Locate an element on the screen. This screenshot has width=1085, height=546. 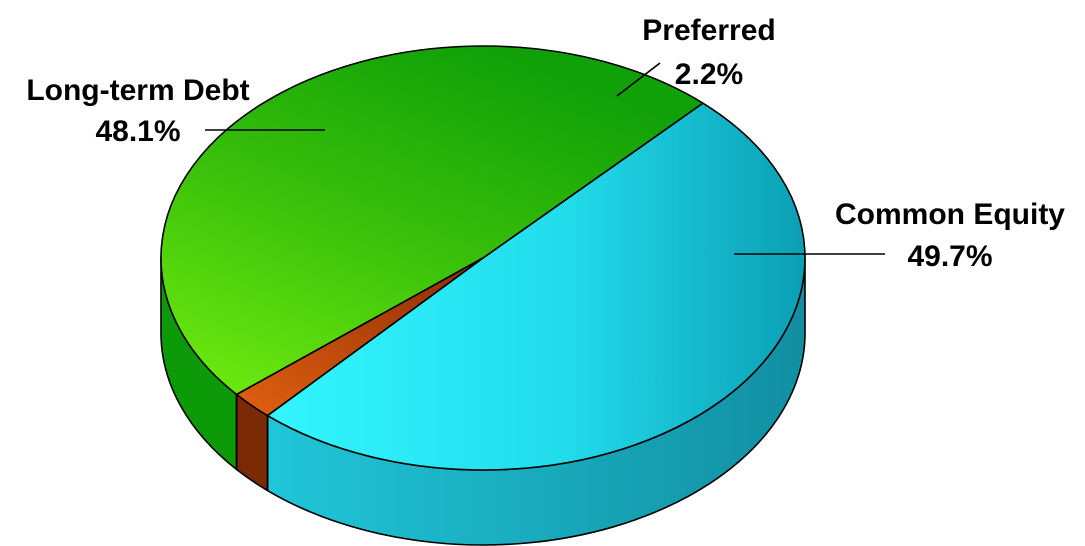
slice-label-common-equity: Common Equity is located at coordinates (950, 214).